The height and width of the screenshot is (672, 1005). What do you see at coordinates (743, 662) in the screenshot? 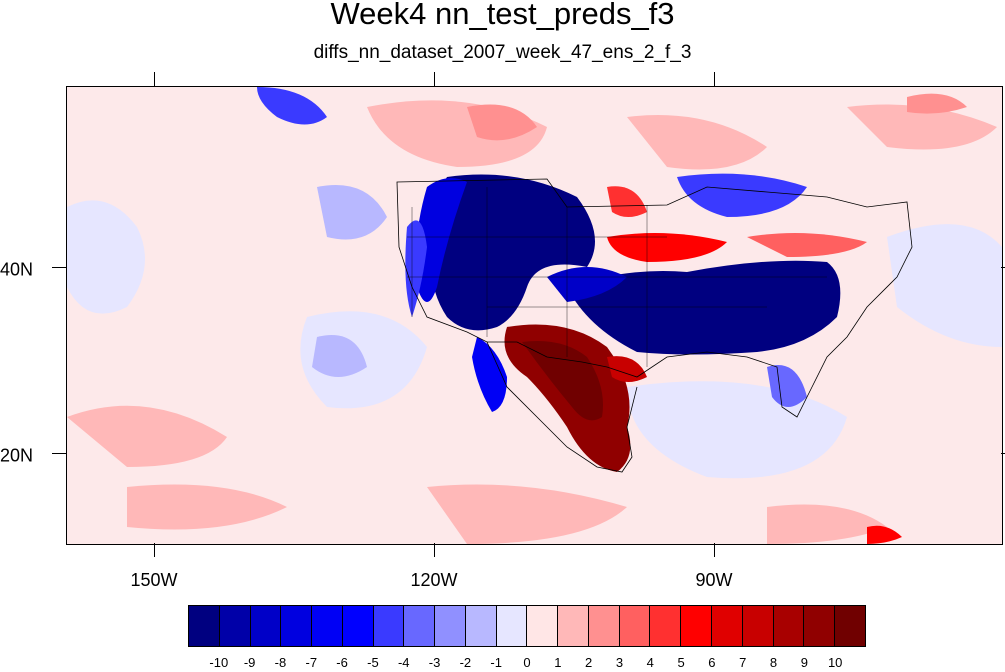
I see `colorbar-label: 7` at bounding box center [743, 662].